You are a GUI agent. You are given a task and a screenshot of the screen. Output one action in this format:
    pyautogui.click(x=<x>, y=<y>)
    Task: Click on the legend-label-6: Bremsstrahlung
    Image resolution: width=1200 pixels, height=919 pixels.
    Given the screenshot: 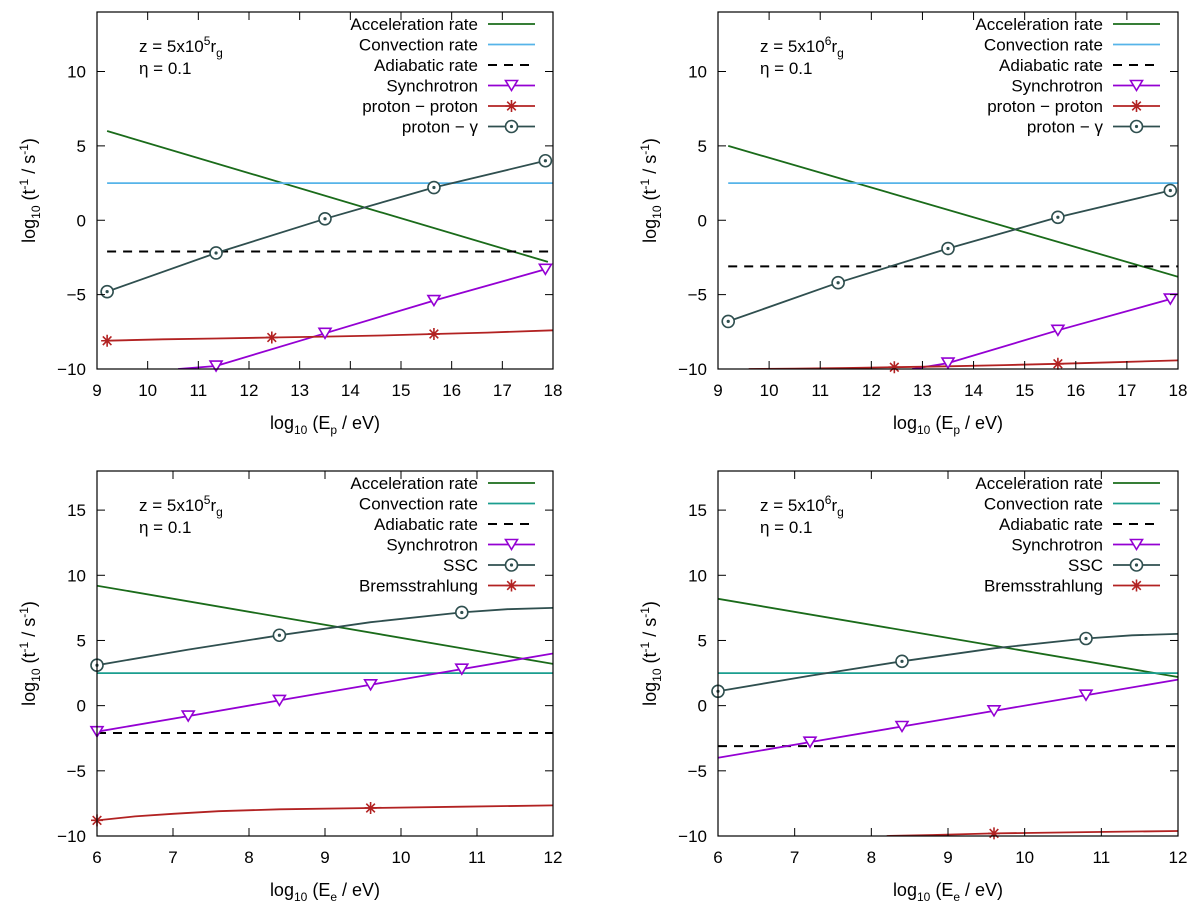 What is the action you would take?
    pyautogui.click(x=1043, y=586)
    